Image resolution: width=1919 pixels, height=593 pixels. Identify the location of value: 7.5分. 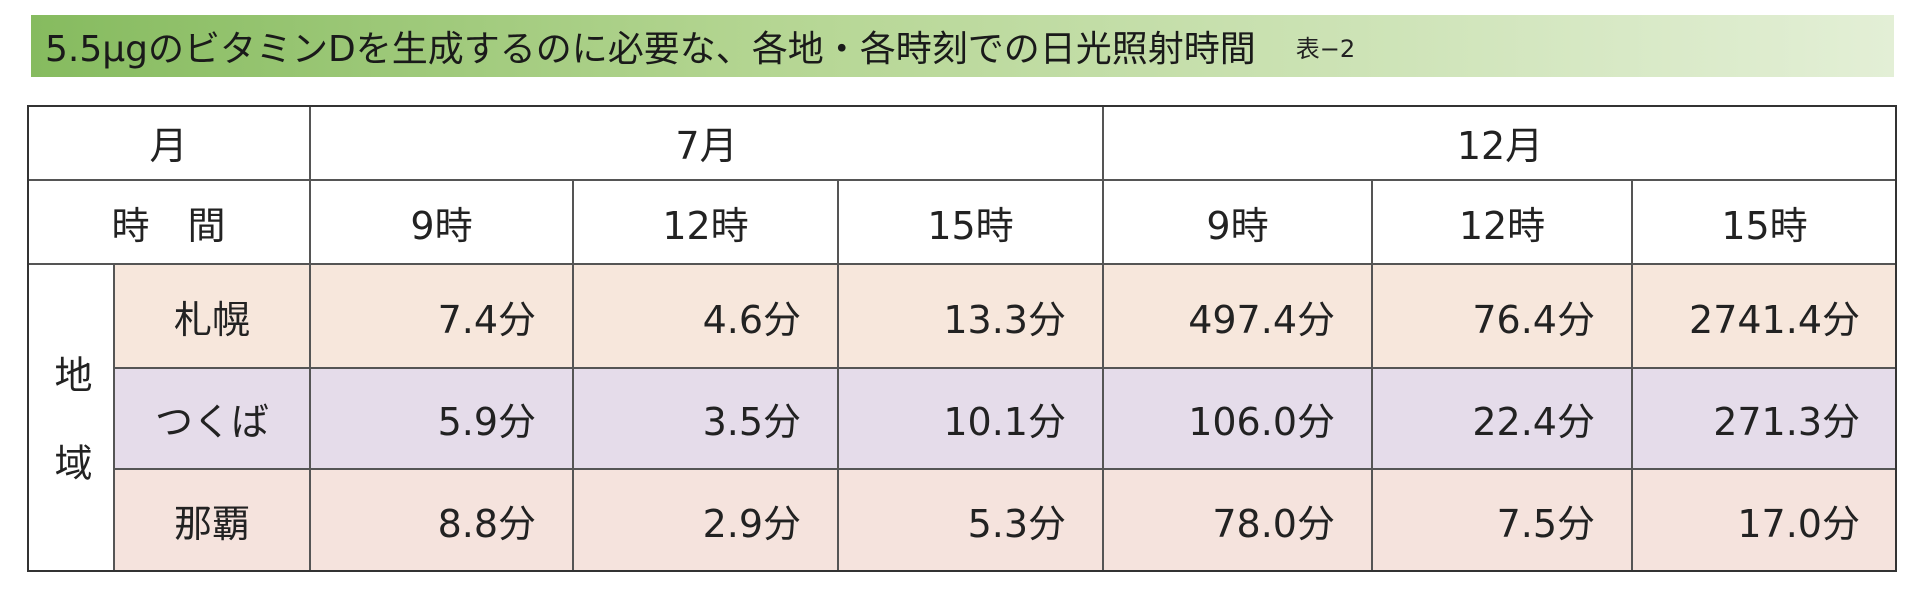
(1502, 520).